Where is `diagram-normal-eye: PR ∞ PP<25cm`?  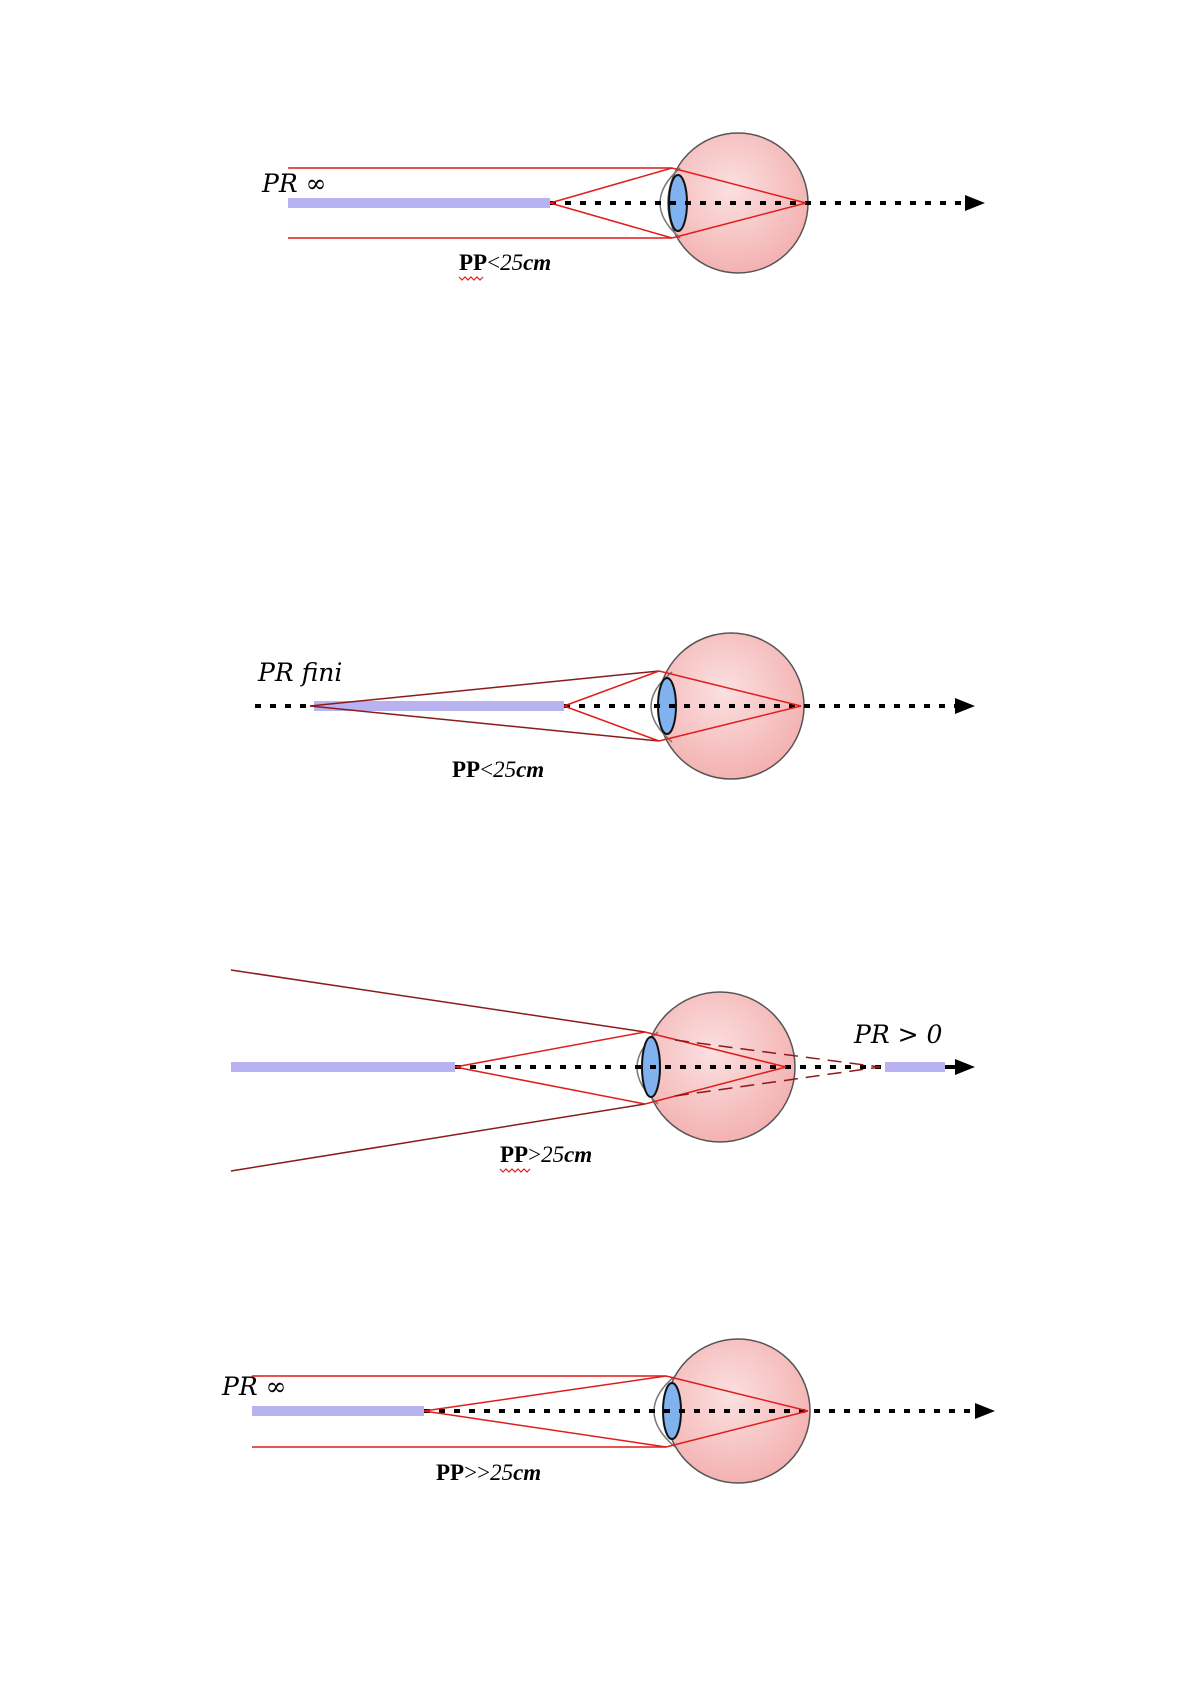 diagram-normal-eye: PR ∞ PP<25cm is located at coordinates (623, 206).